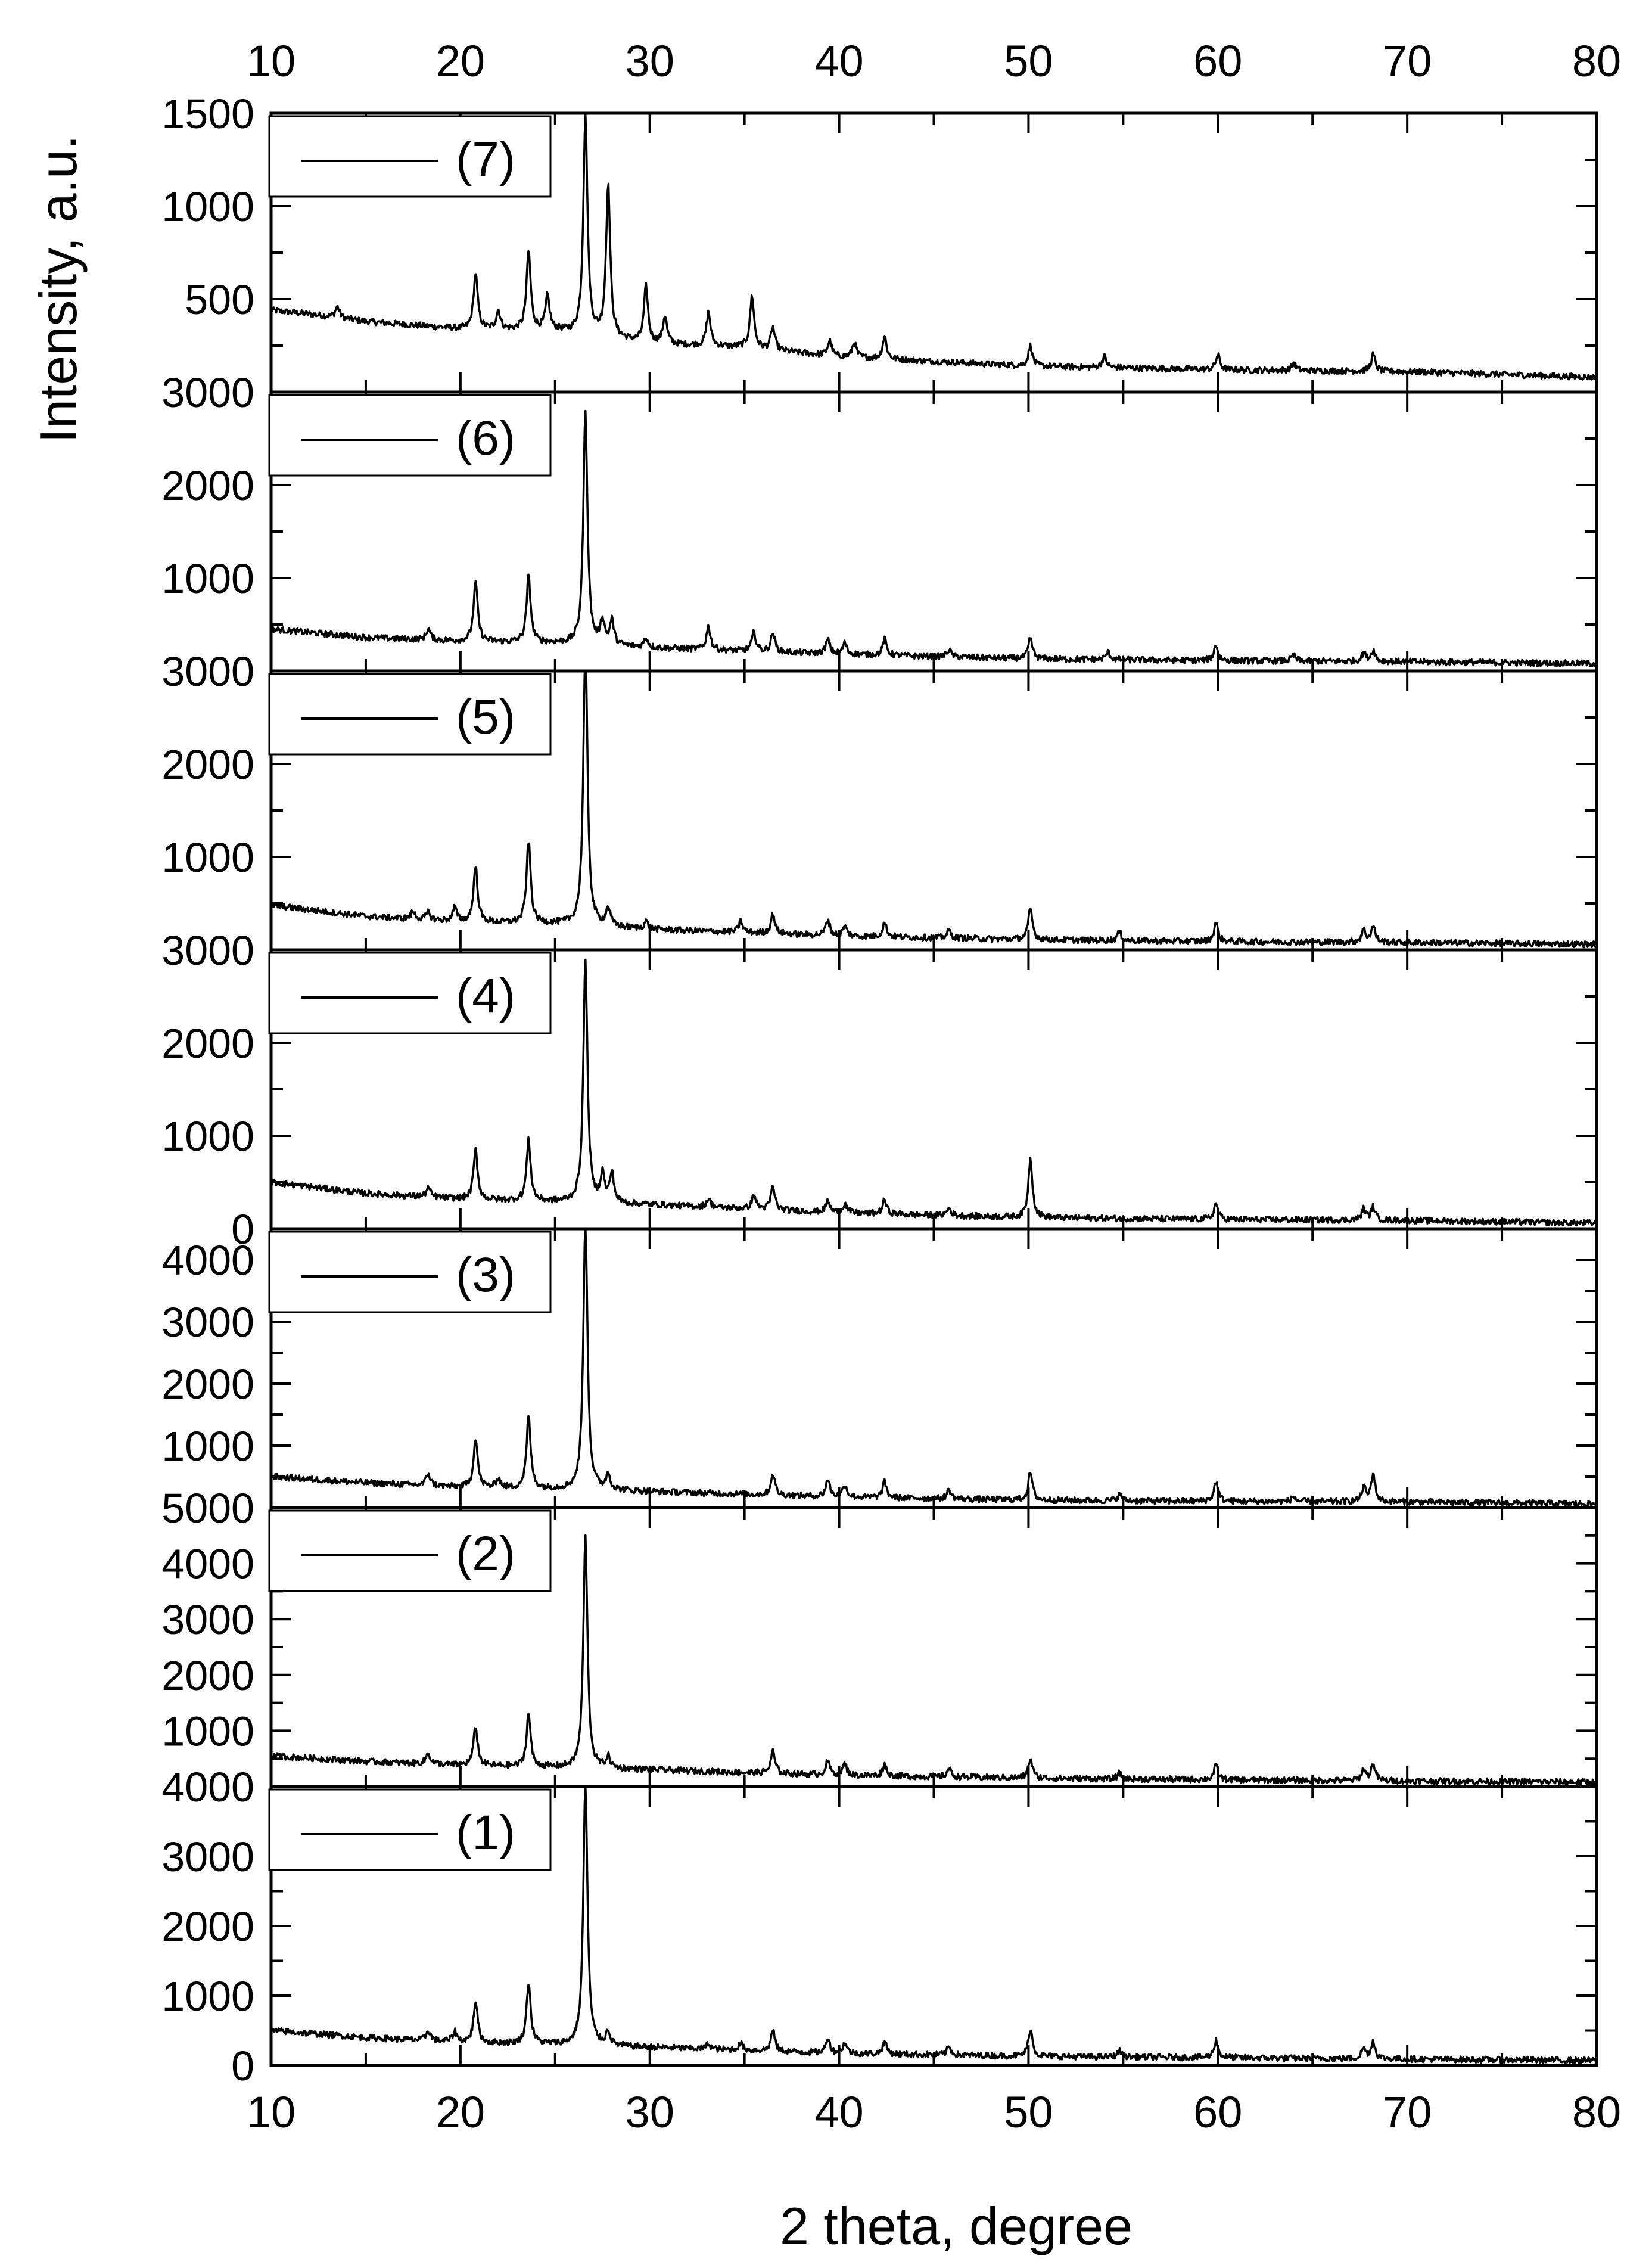 The height and width of the screenshot is (2268, 1652). What do you see at coordinates (207, 1508) in the screenshot?
I see `y-tick-label: 5000` at bounding box center [207, 1508].